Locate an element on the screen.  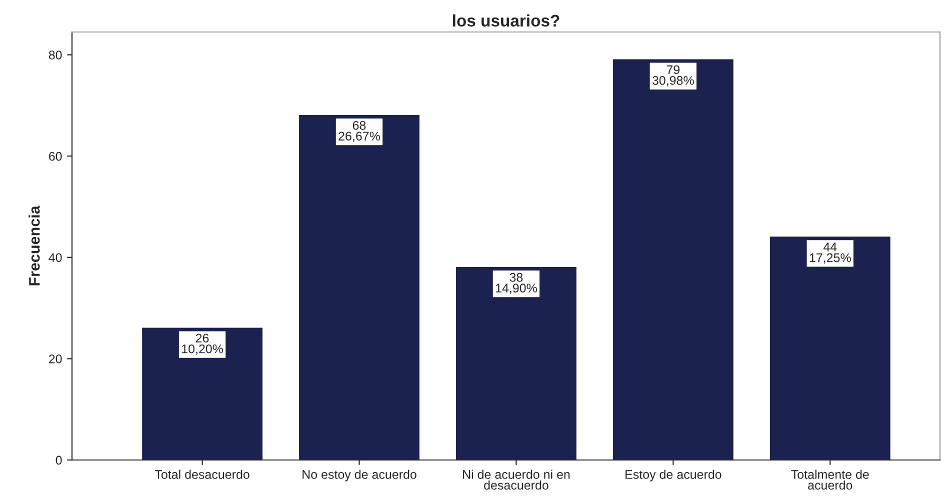
chart-title: los usuarios? is located at coordinates (506, 20).